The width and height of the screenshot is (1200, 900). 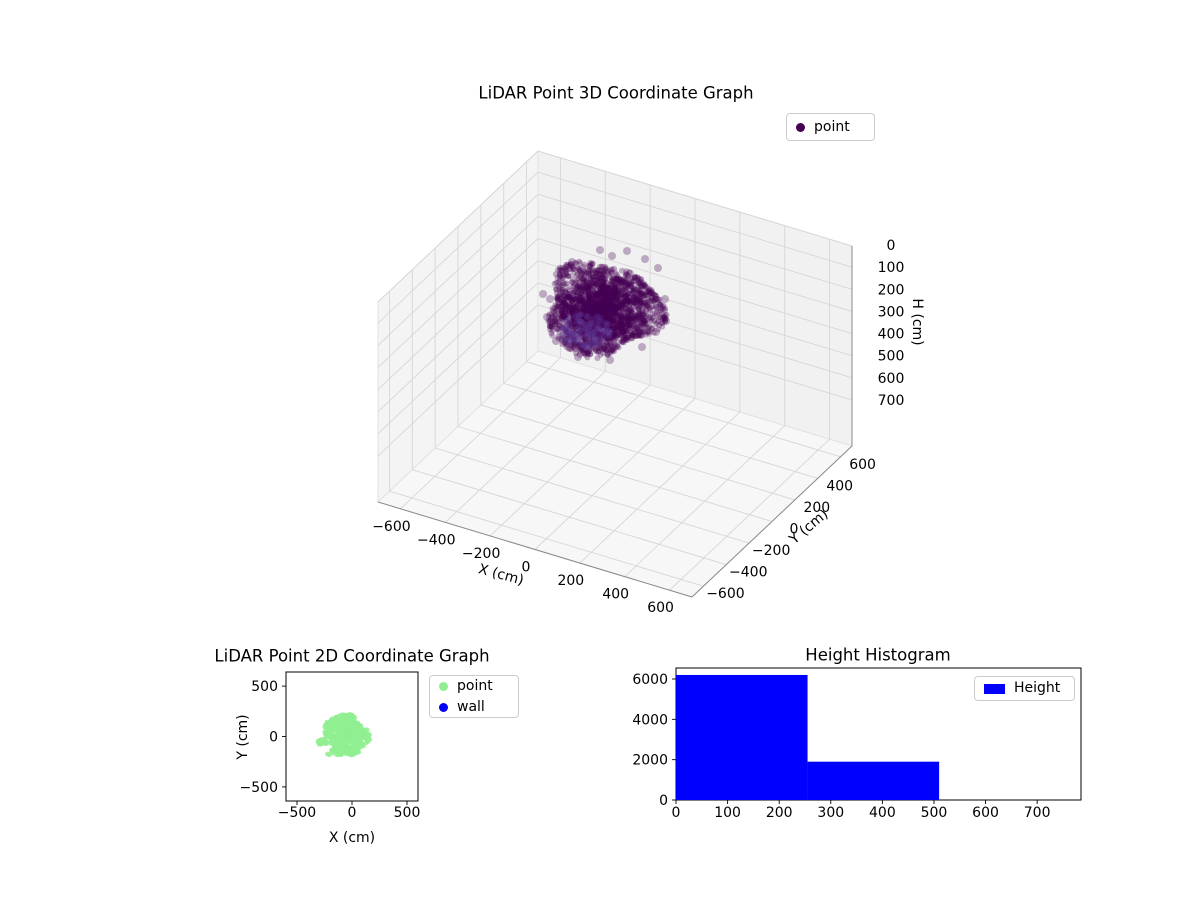 What do you see at coordinates (650, 761) in the screenshot?
I see `tick-label: 2000` at bounding box center [650, 761].